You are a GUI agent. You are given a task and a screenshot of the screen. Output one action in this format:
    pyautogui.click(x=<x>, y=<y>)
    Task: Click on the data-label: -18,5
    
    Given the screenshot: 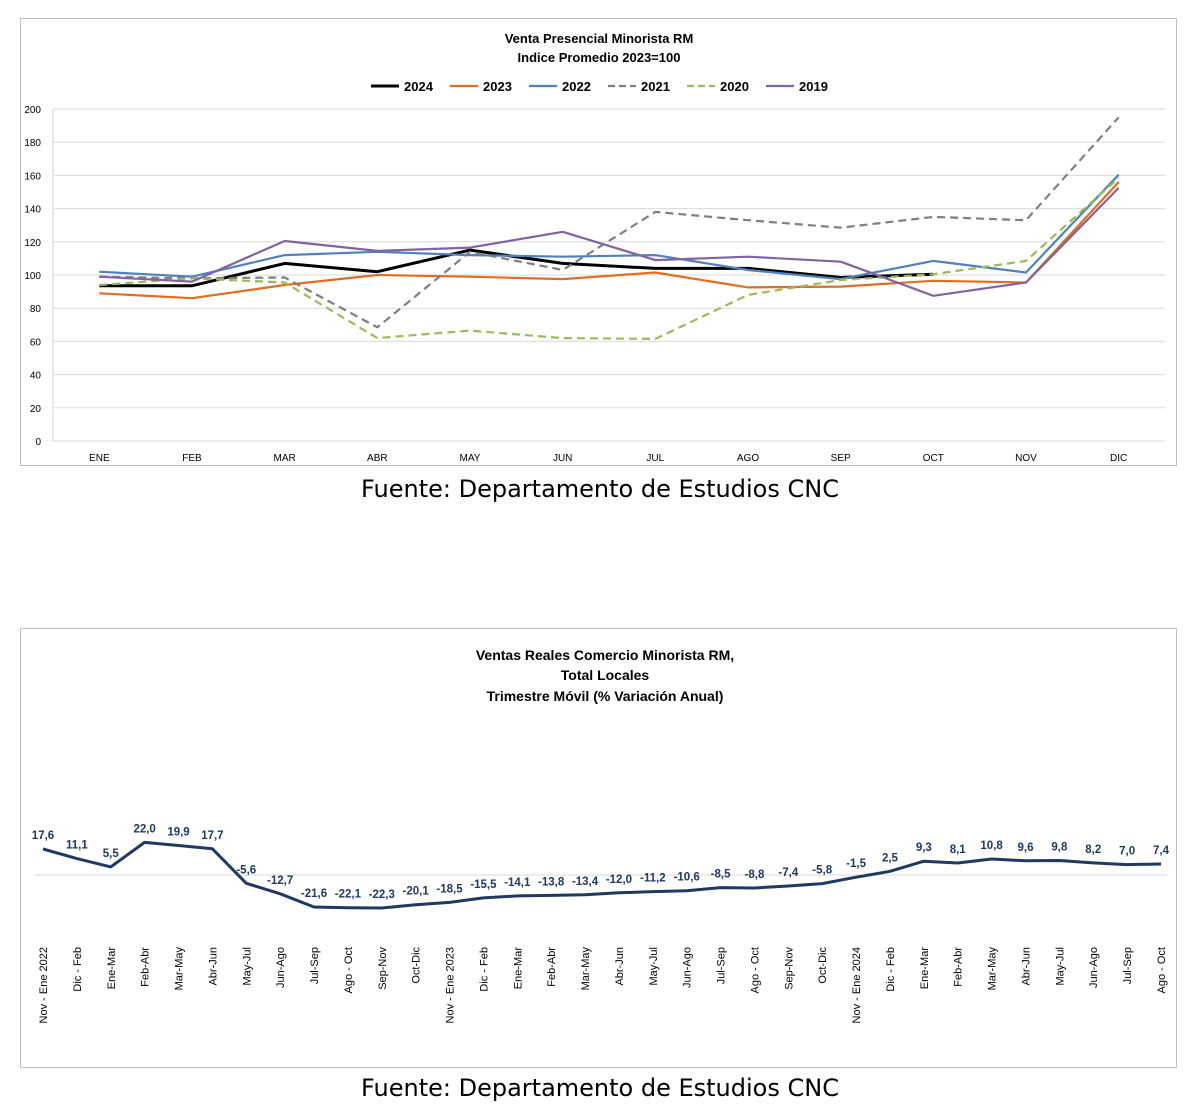 What is the action you would take?
    pyautogui.click(x=449, y=889)
    